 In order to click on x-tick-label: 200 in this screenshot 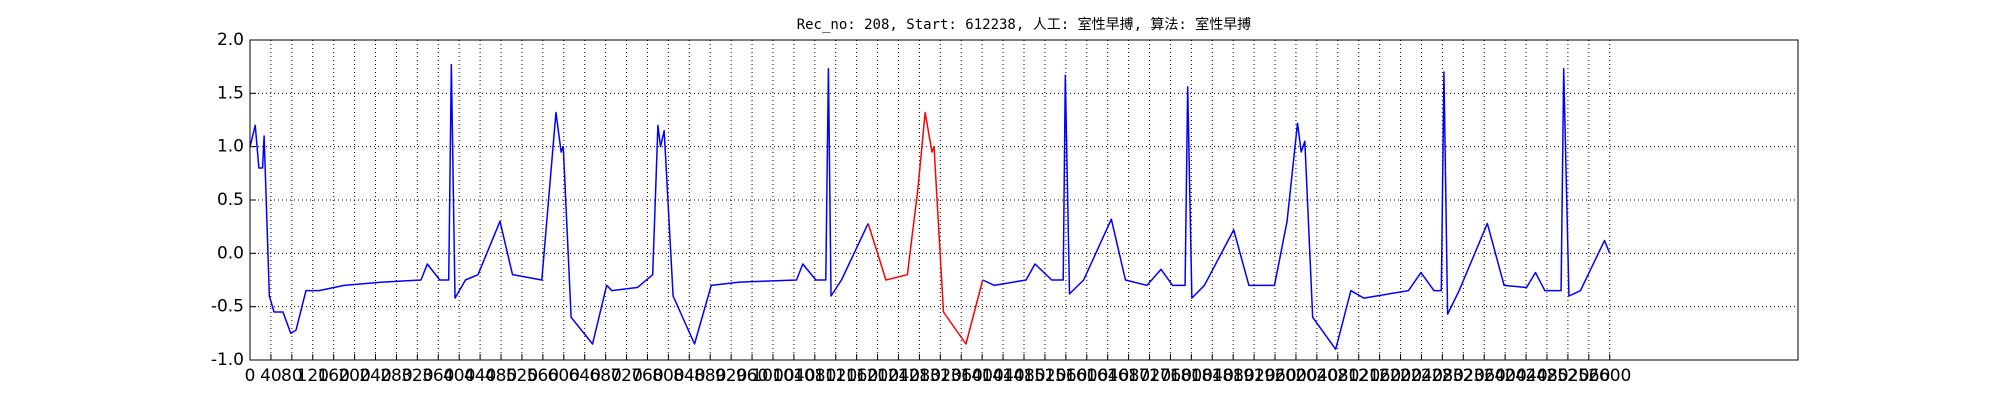, I will do `click(354, 376)`.